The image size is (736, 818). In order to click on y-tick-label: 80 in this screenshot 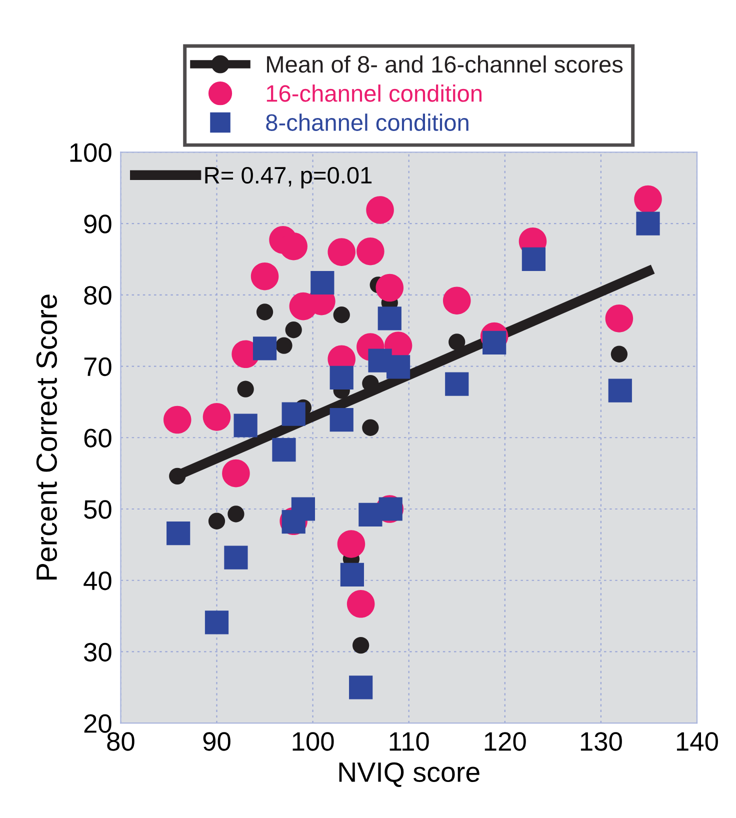, I will do `click(98, 295)`.